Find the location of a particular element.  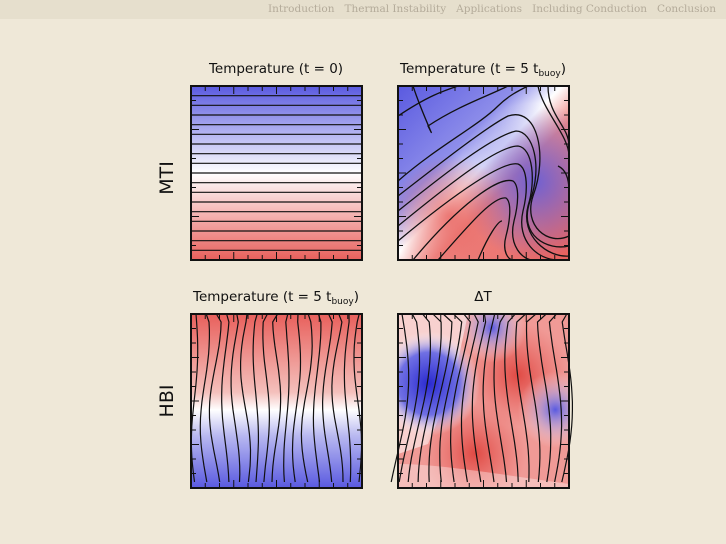

nav-item-conclusion: Conclusion is located at coordinates (686, 9).